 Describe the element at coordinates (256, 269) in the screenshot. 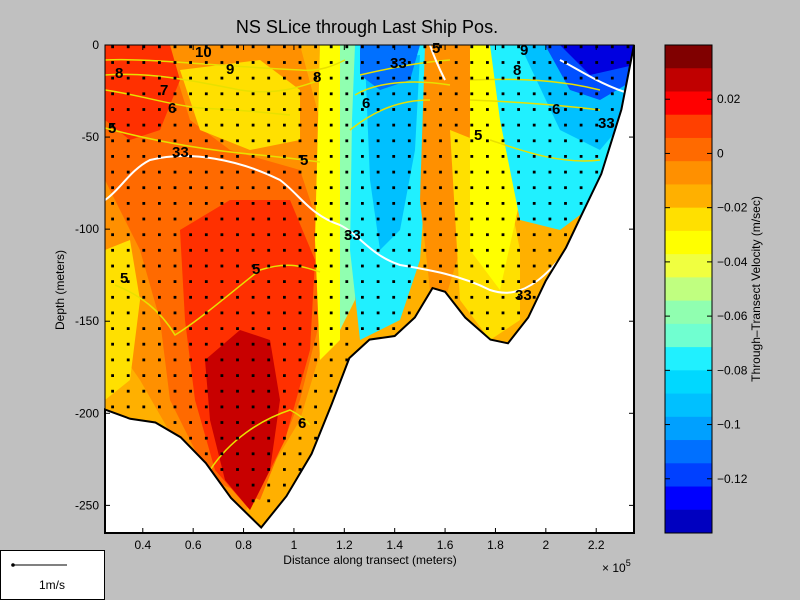

I see `contour-label: 5` at that location.